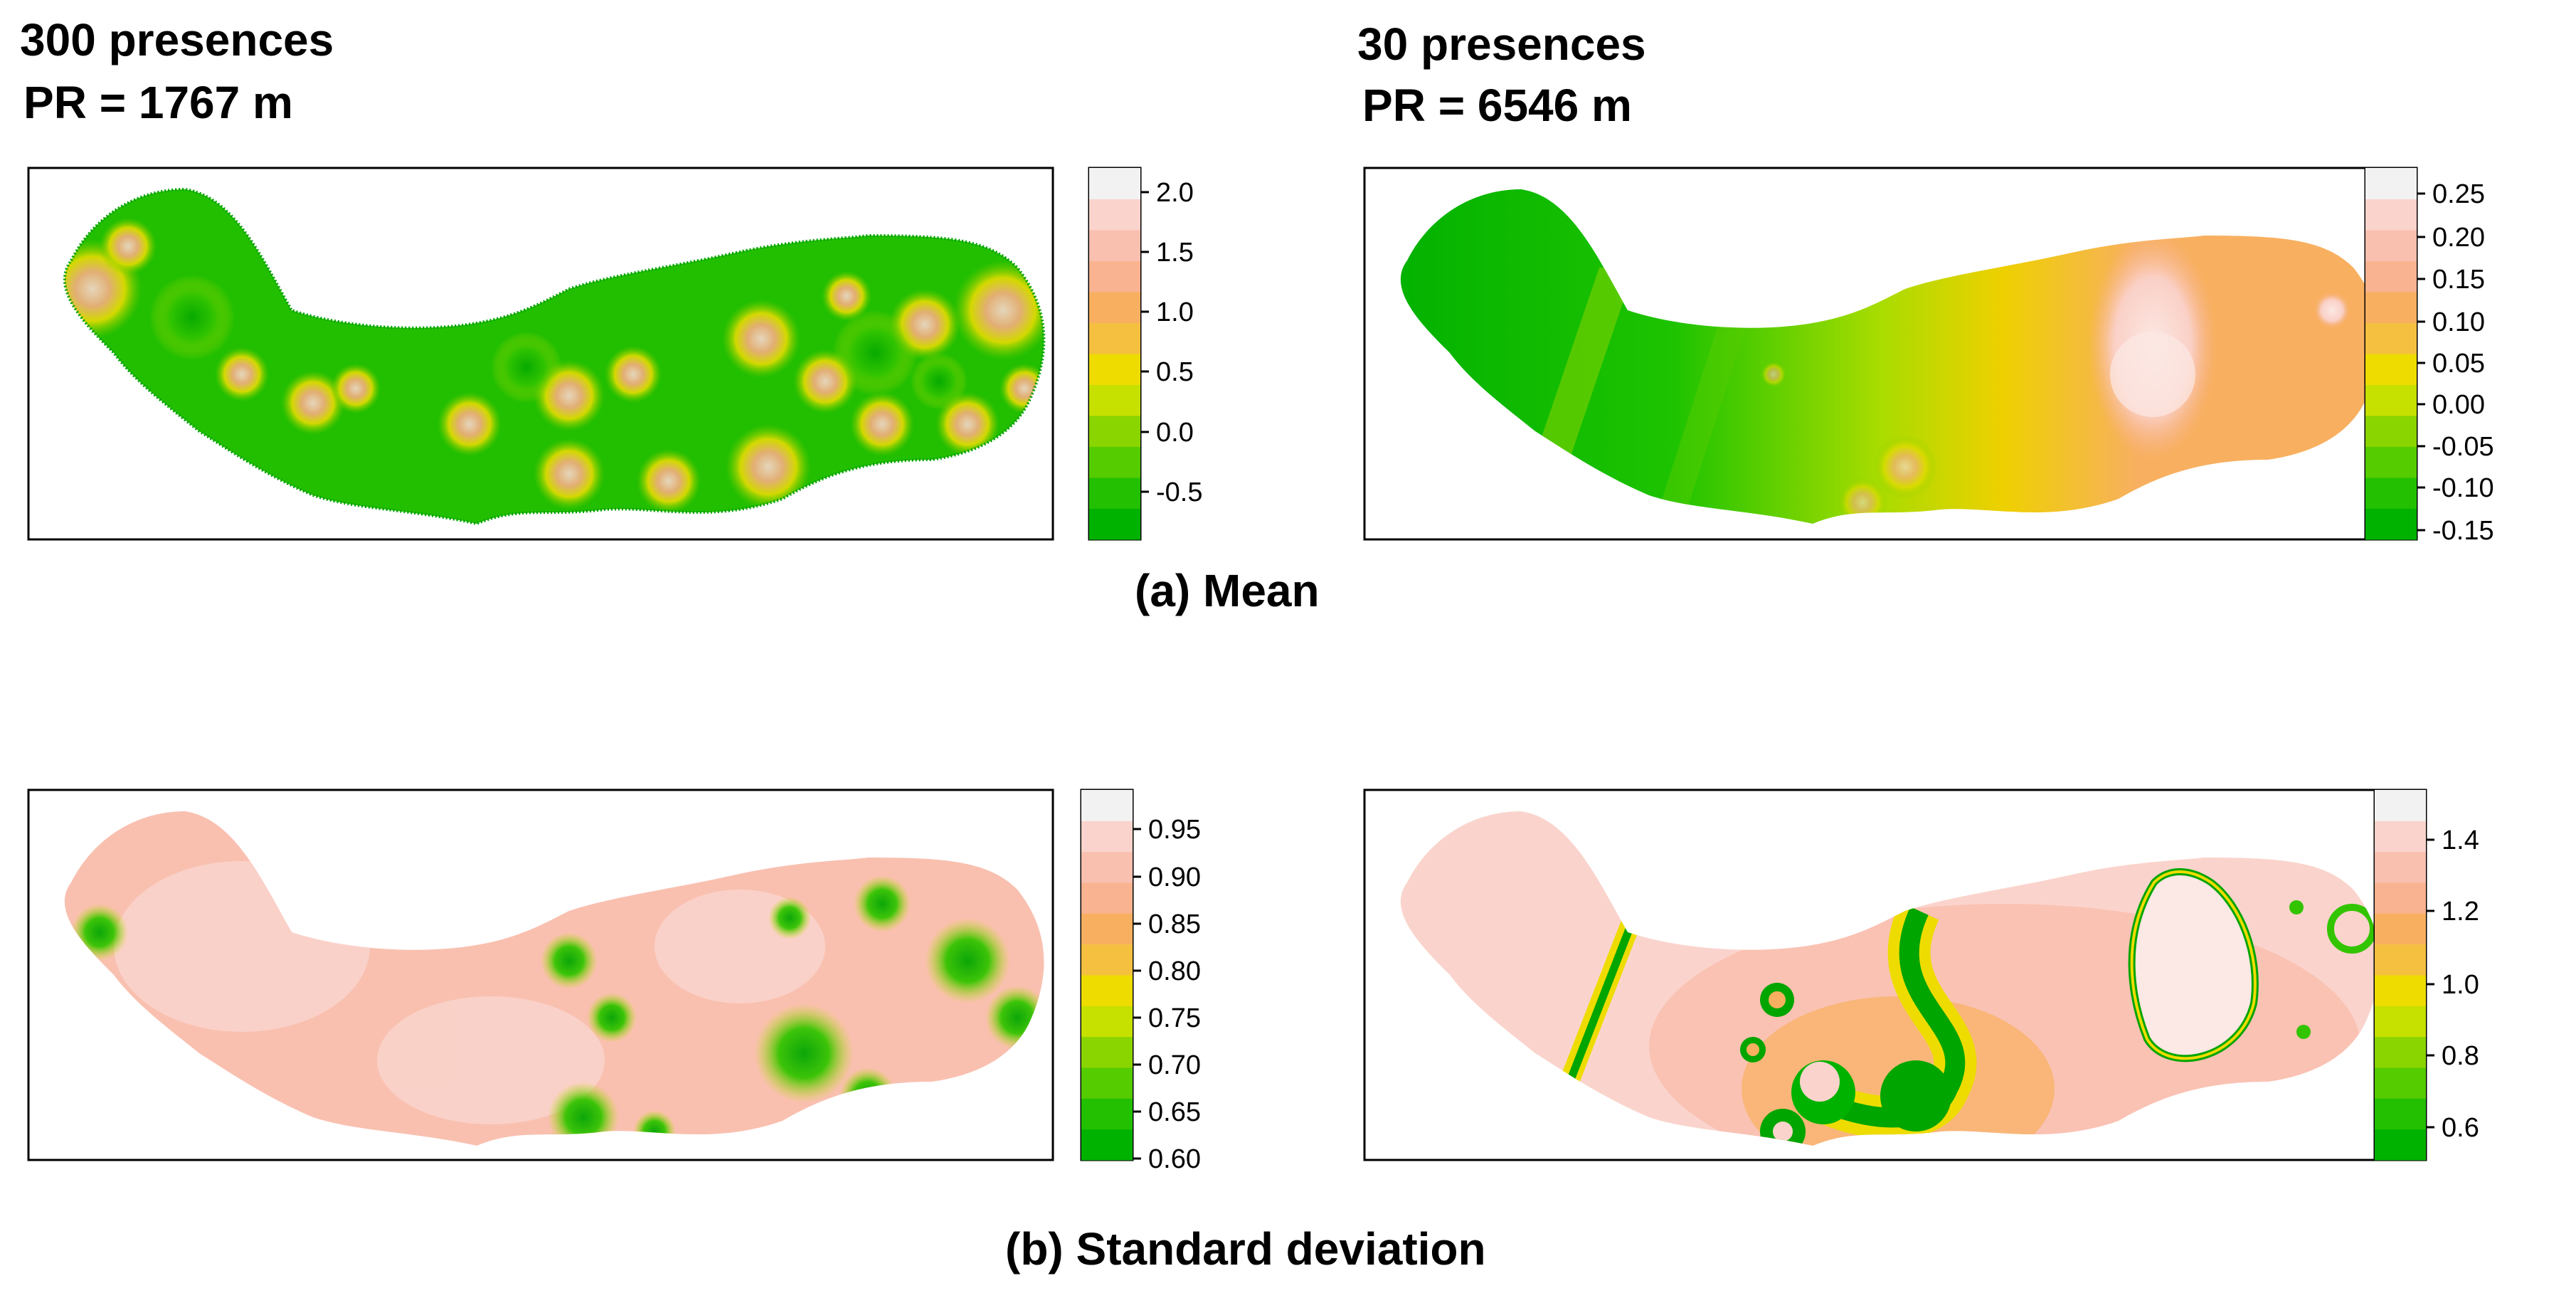  What do you see at coordinates (2458, 238) in the screenshot?
I see `legend-tick-label: 0.20` at bounding box center [2458, 238].